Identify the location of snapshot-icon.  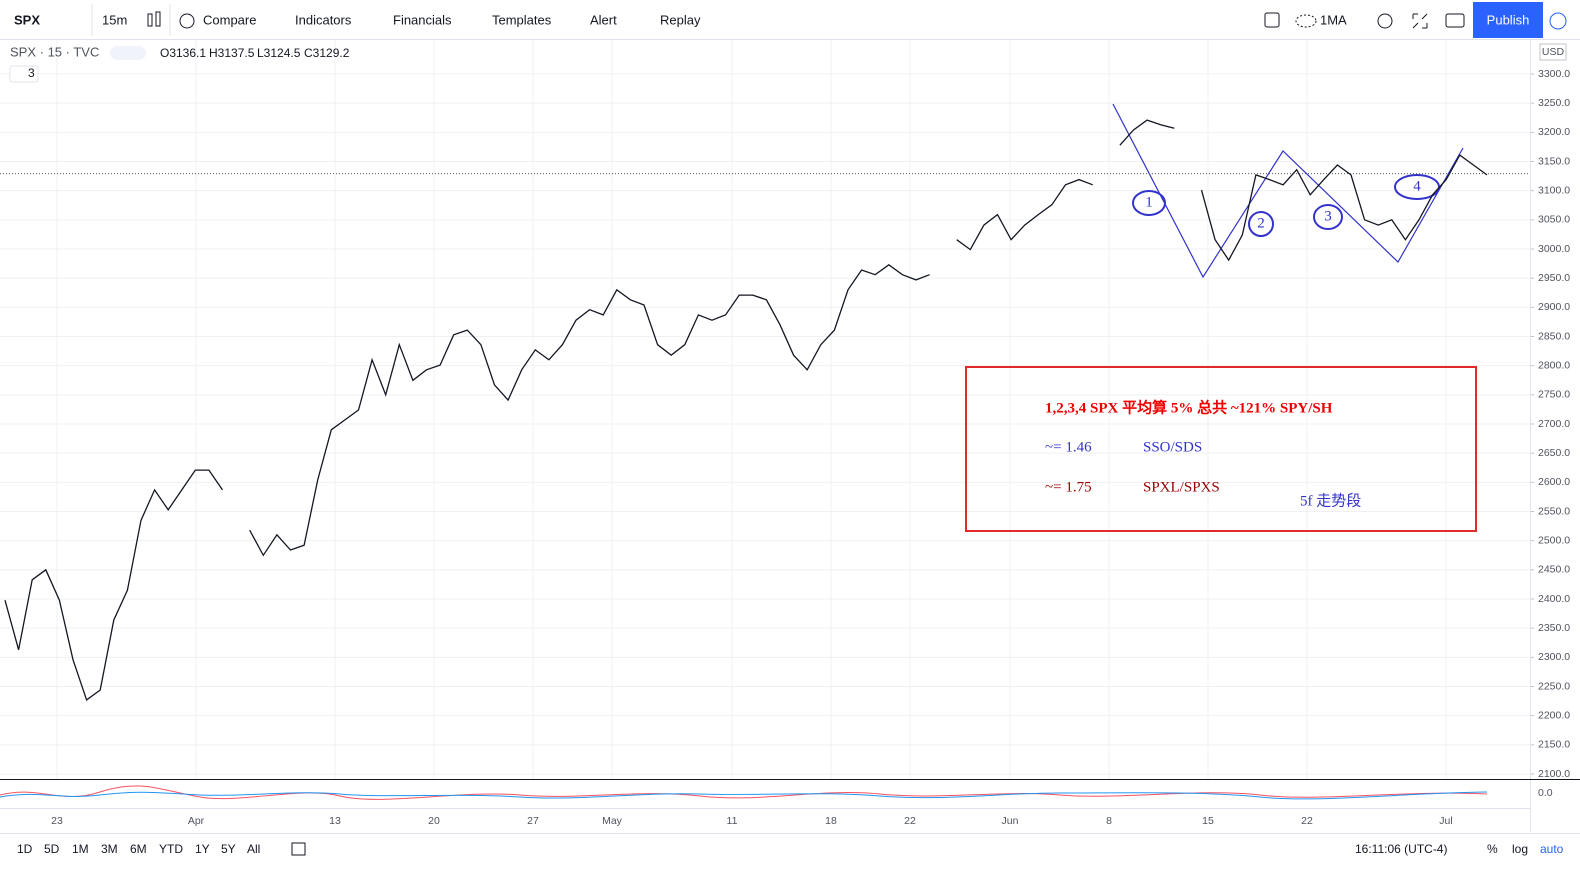
(1455, 20).